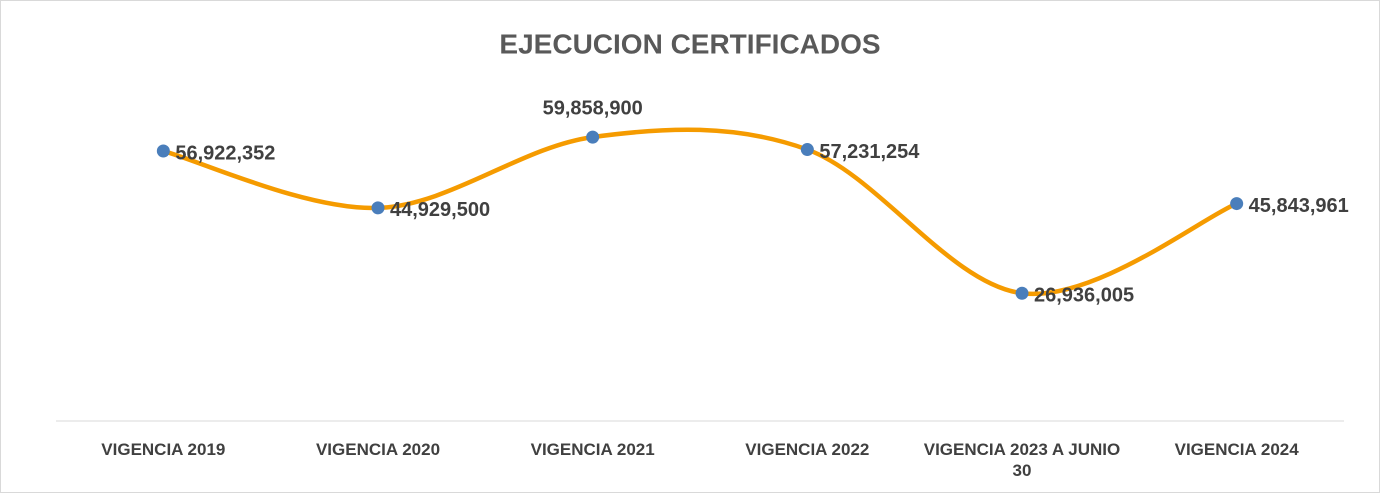  What do you see at coordinates (869, 152) in the screenshot?
I see `data-label: 57,231,254` at bounding box center [869, 152].